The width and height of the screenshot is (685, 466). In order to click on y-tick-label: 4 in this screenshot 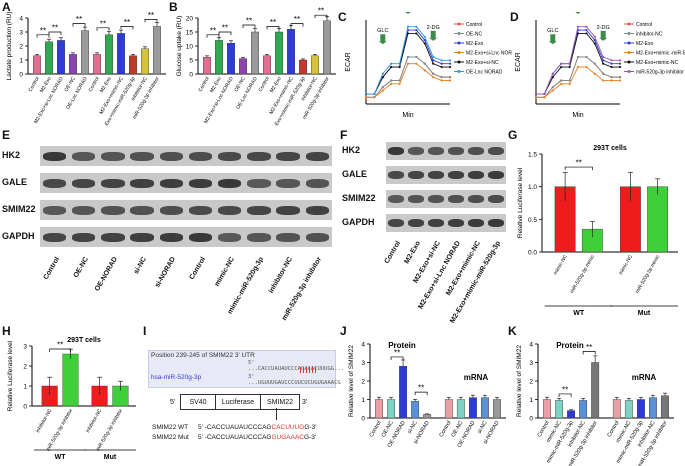, I will do `click(363, 345)`.